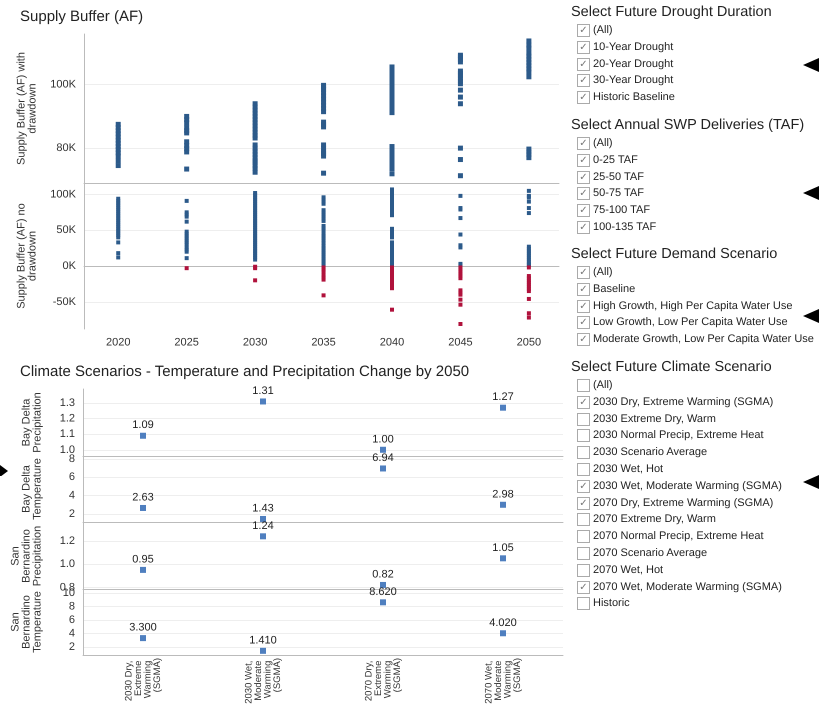 The width and height of the screenshot is (819, 708). I want to click on category-label: 0-25 TAF, so click(615, 160).